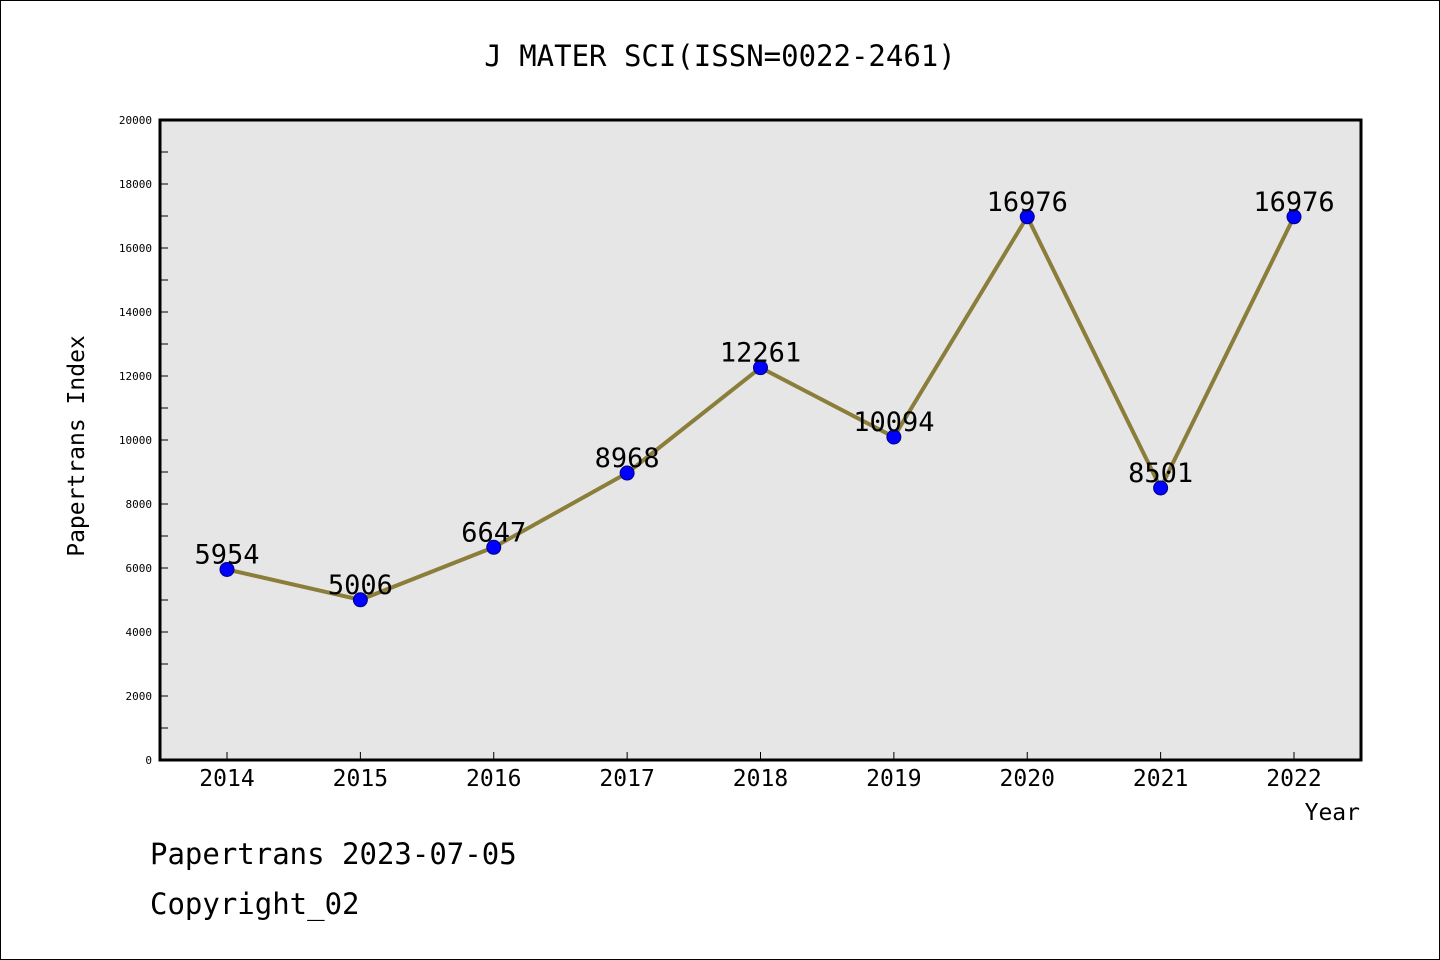 The width and height of the screenshot is (1440, 960). What do you see at coordinates (760, 779) in the screenshot?
I see `x-tick-label: 2018` at bounding box center [760, 779].